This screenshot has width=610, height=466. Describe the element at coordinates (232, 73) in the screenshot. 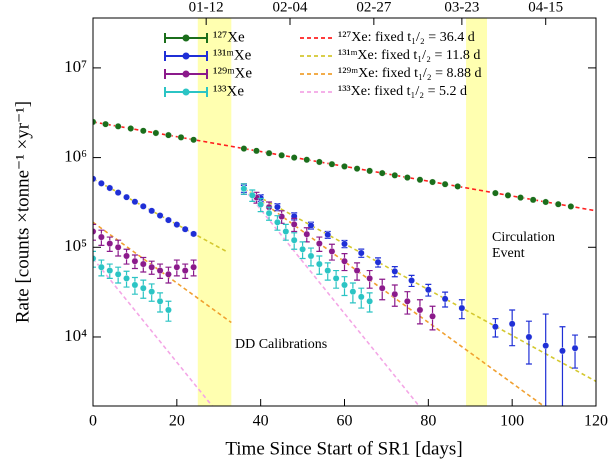

I see `legend-label: ¹²⁹ᵐXe` at that location.